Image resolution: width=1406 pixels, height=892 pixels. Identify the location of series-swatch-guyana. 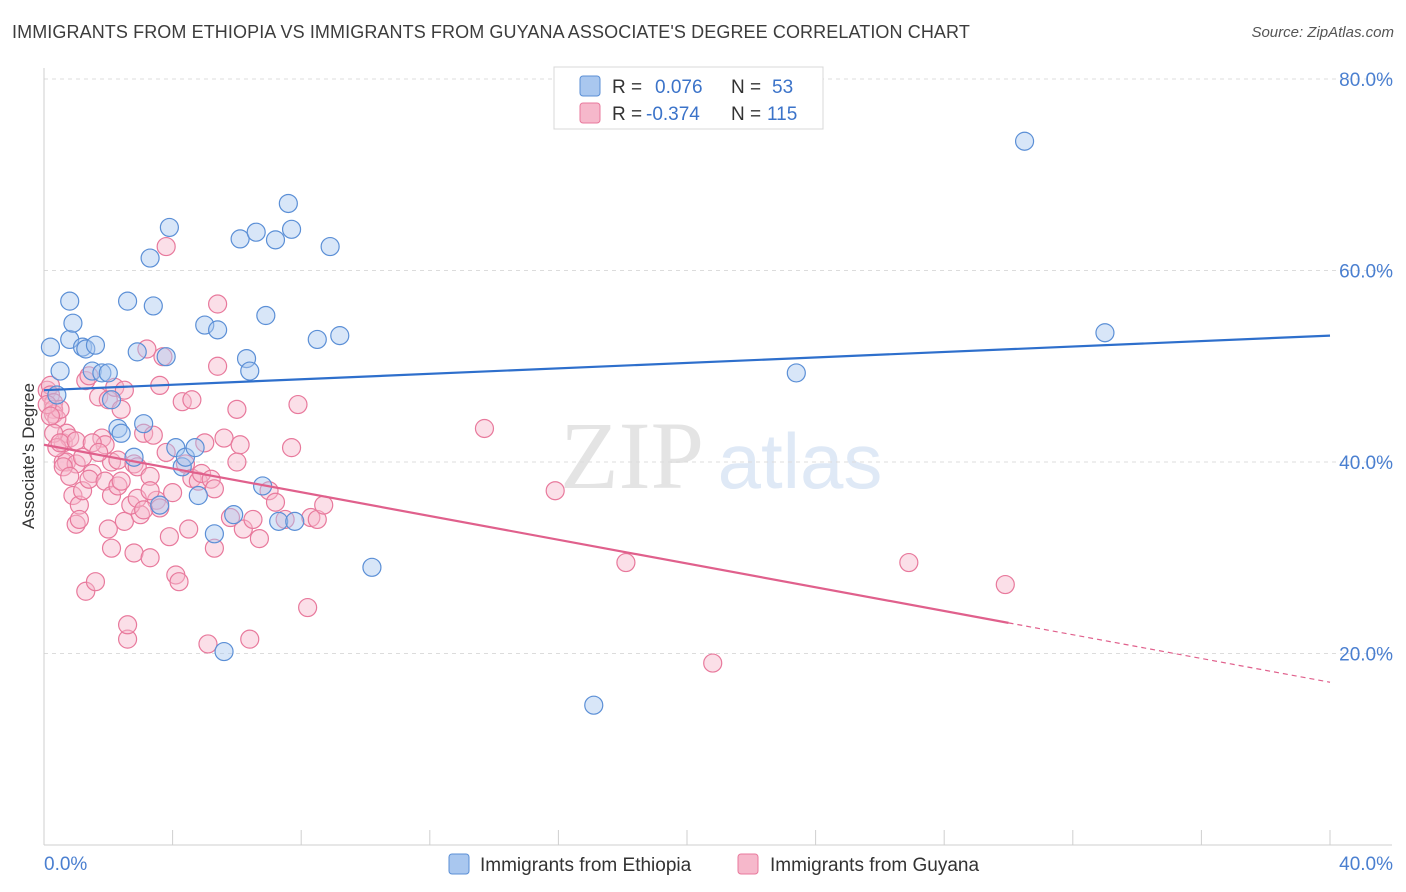
(748, 864).